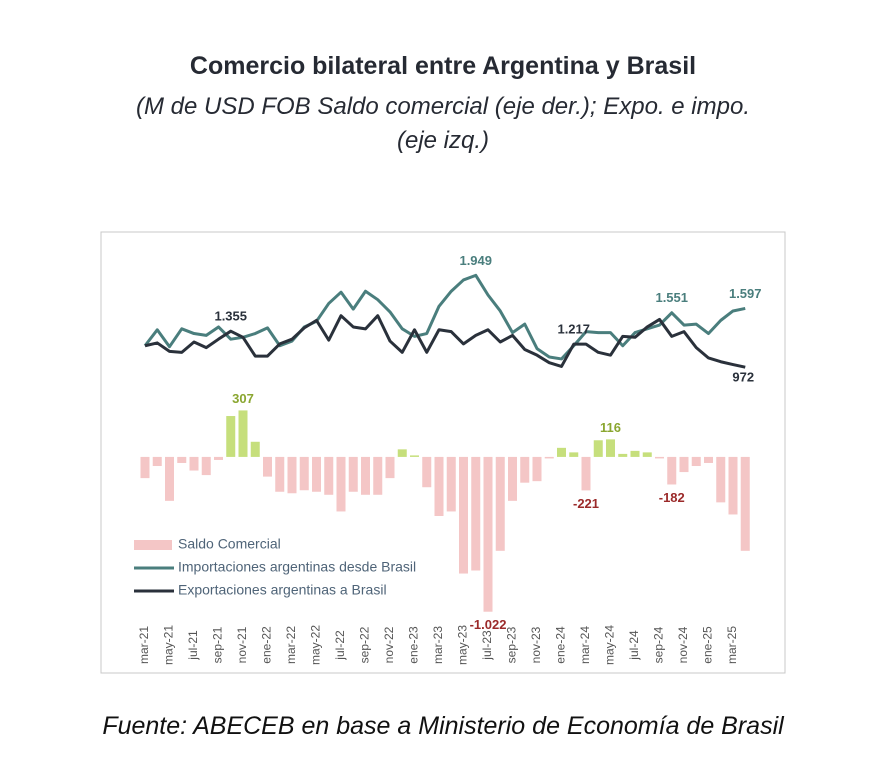 This screenshot has height=771, width=886. Describe the element at coordinates (169, 645) in the screenshot. I see `x-tick-label: may-21` at that location.